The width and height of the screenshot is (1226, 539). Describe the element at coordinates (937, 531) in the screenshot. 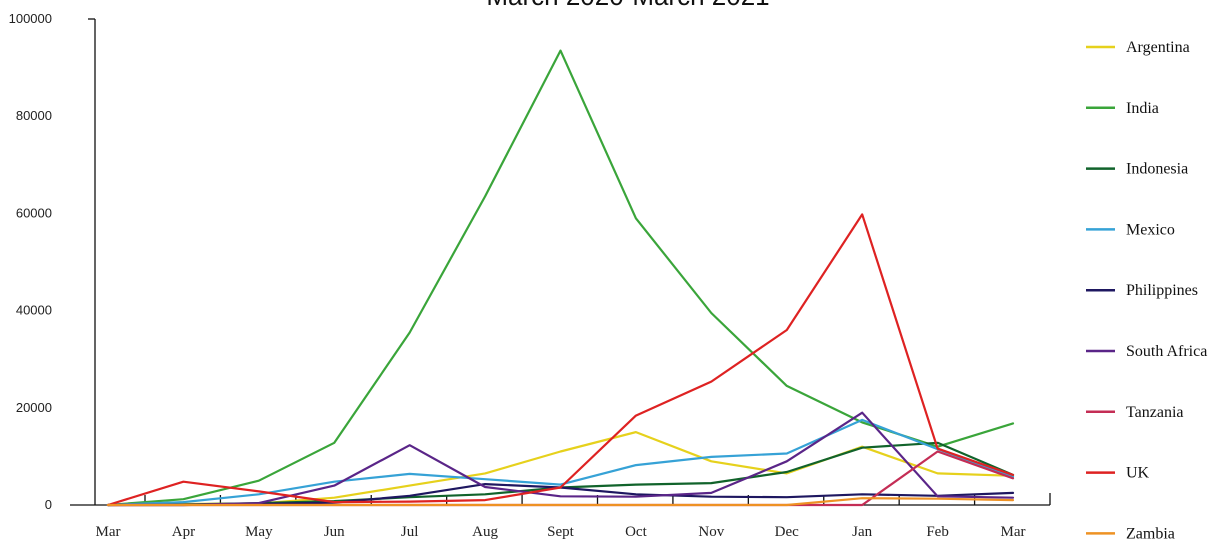

I see `x-tick-label: Feb` at that location.